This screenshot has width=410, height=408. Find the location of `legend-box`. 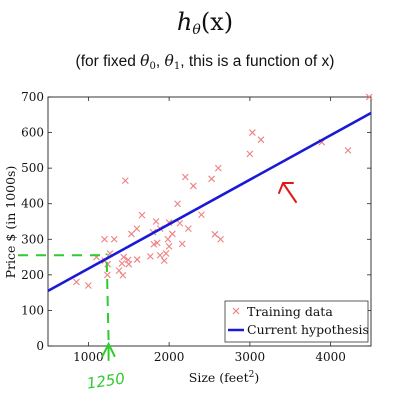

legend-box is located at coordinates (296, 321).